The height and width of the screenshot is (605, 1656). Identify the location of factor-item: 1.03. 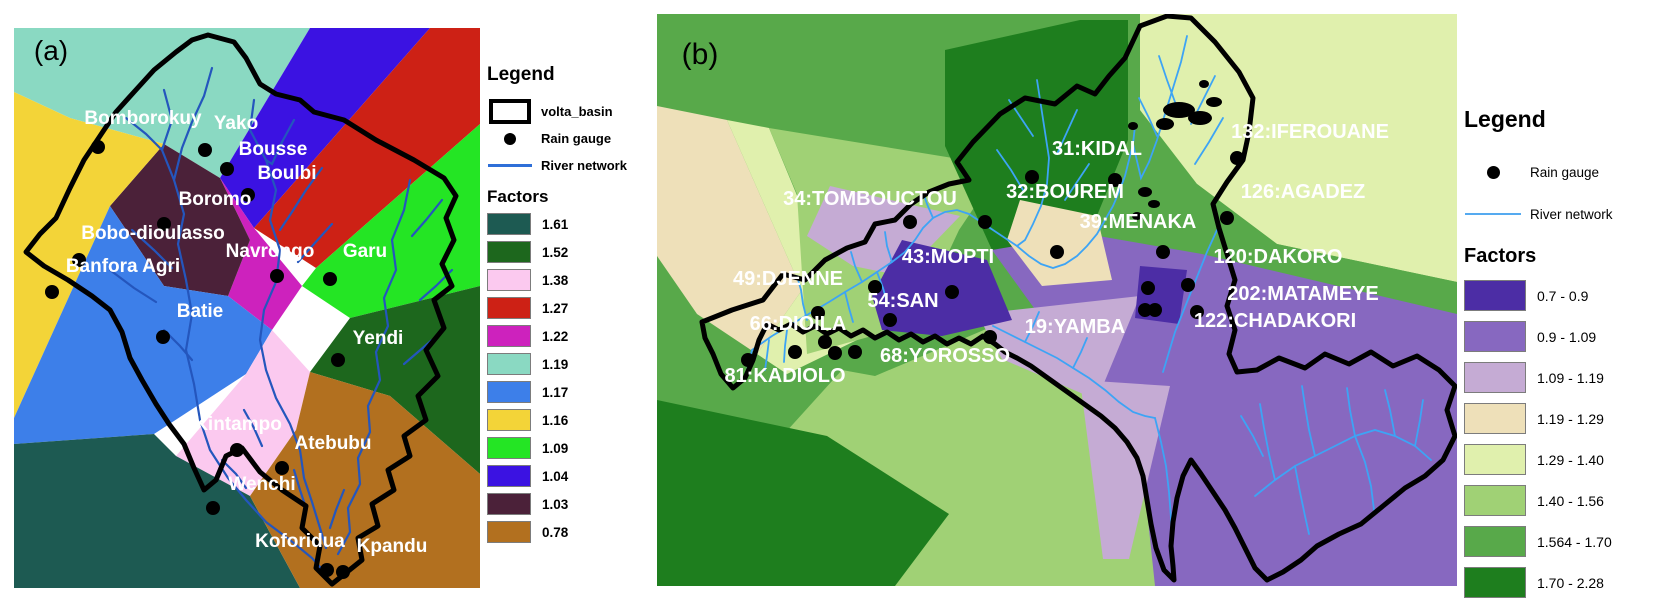
(567, 504).